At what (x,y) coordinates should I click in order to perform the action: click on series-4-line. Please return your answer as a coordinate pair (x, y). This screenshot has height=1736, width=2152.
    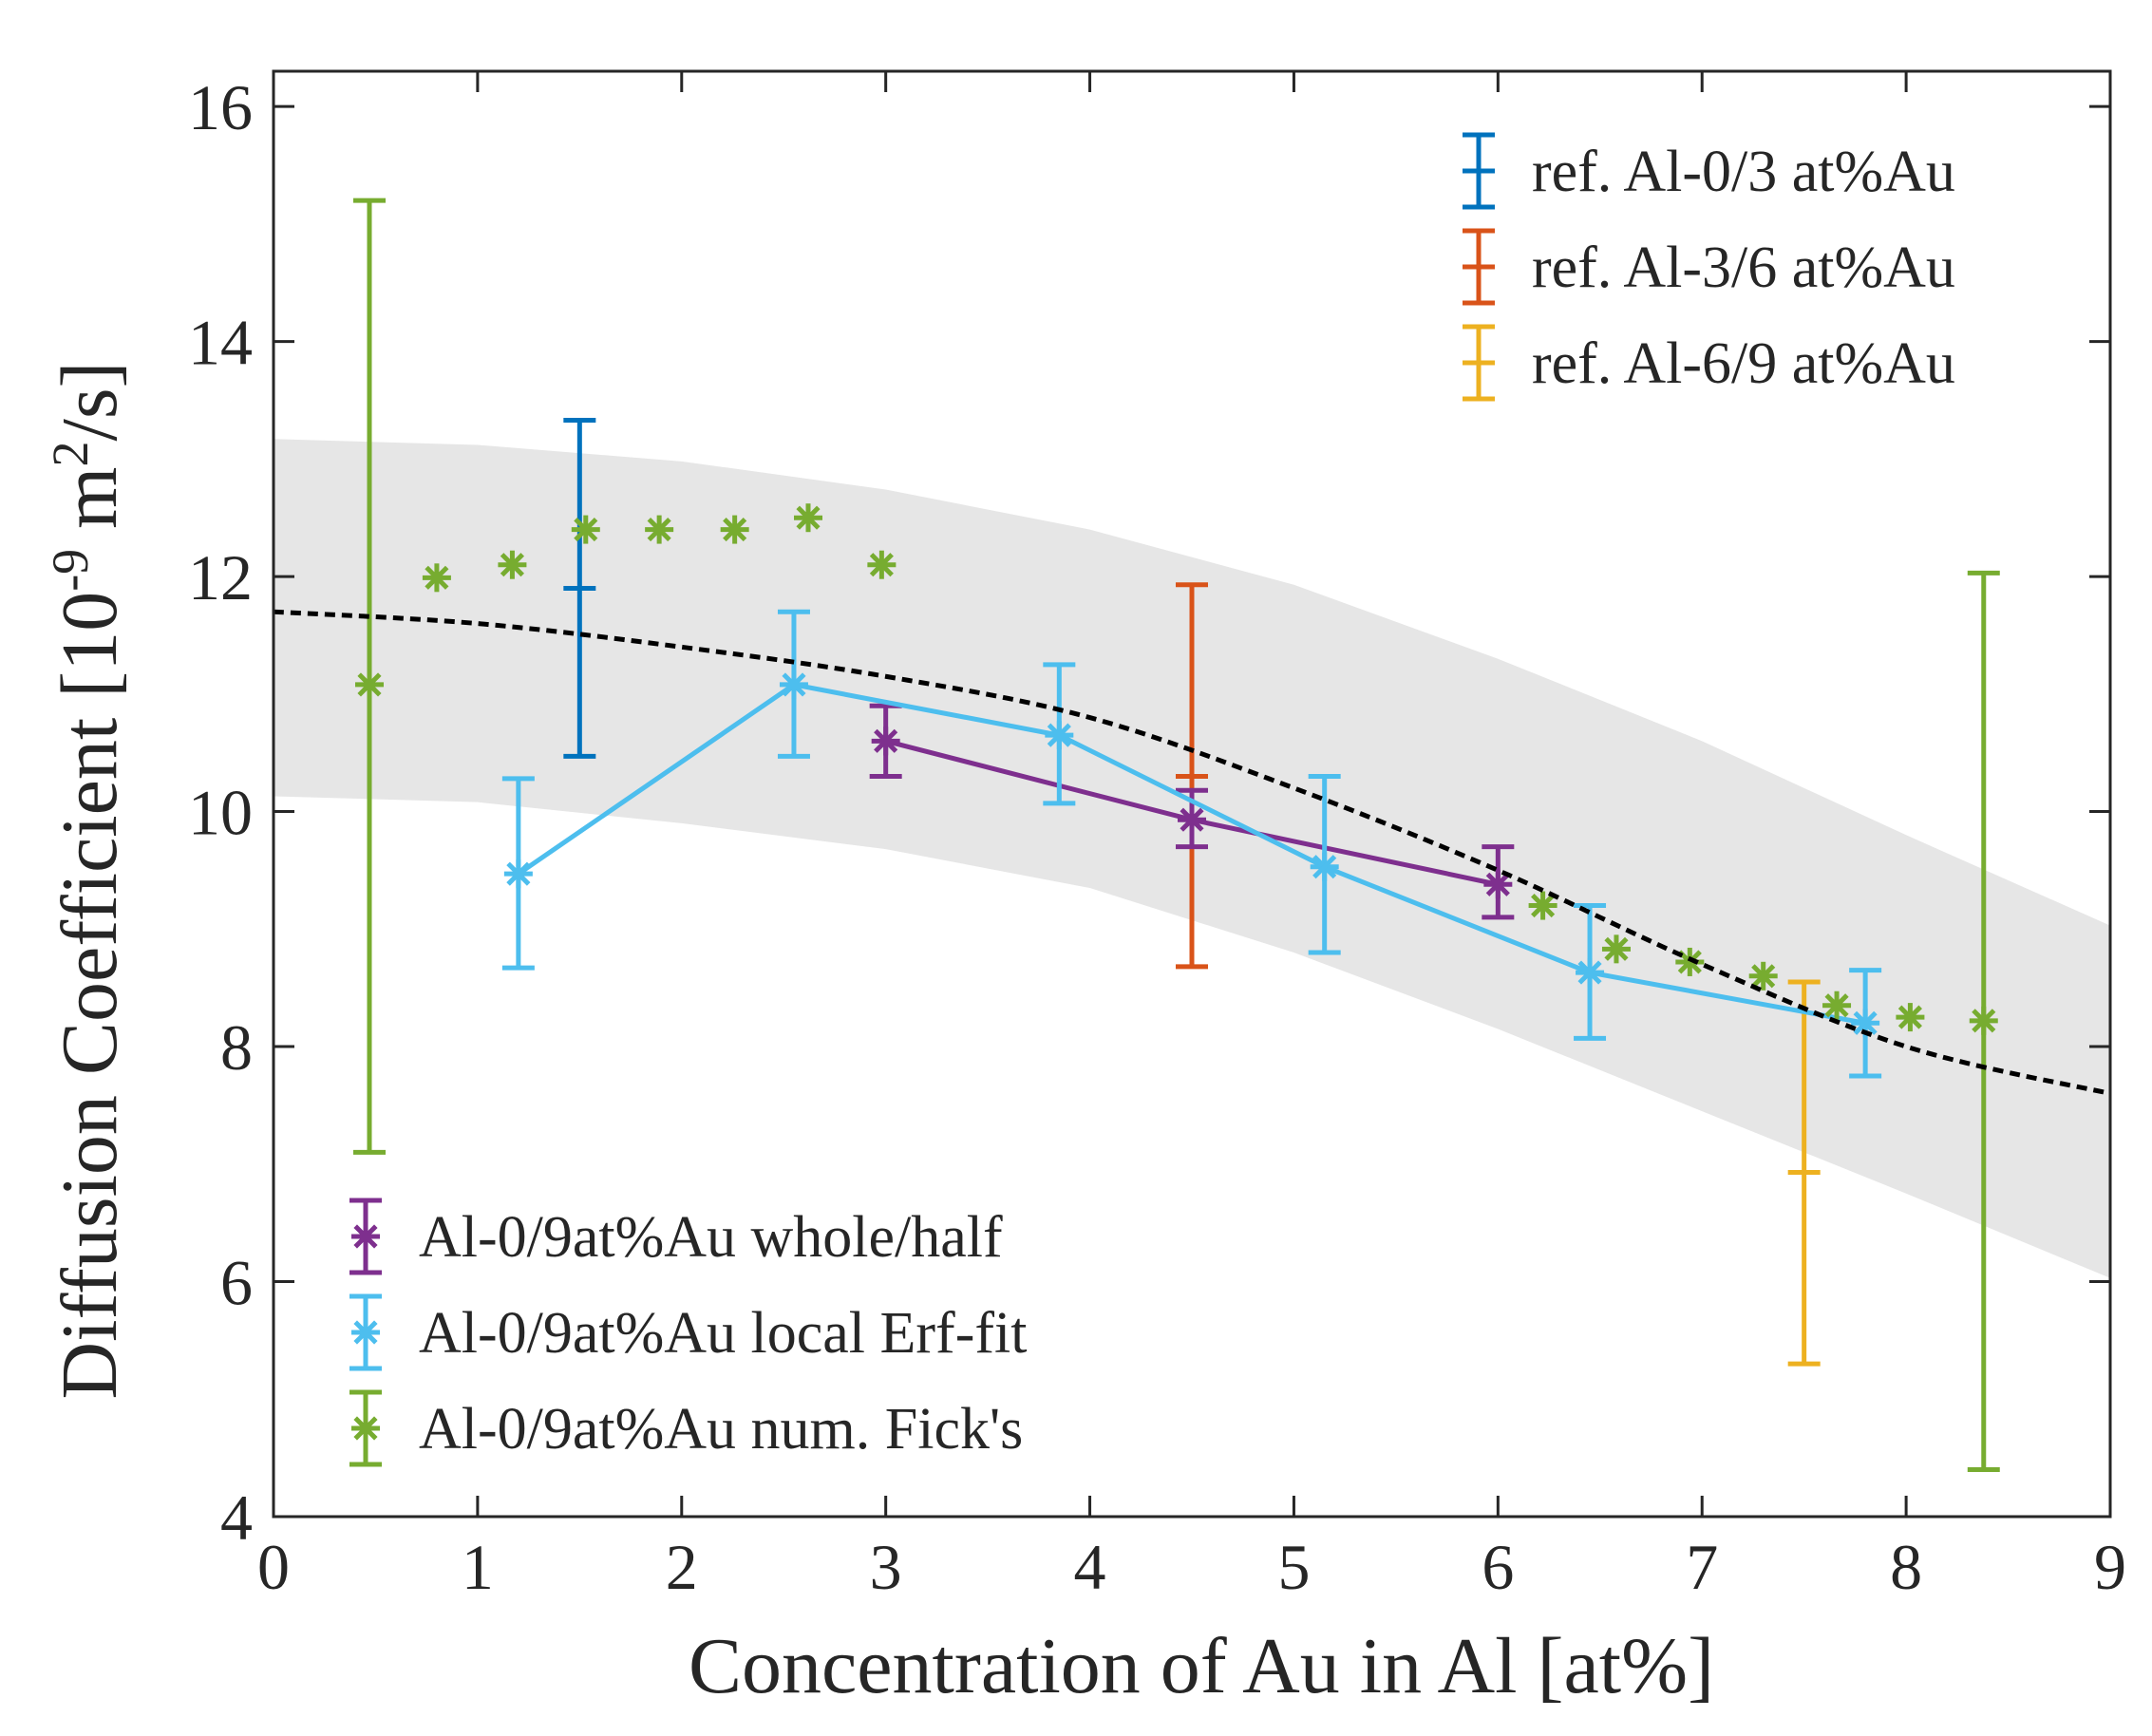
    Looking at the image, I should click on (1191, 854).